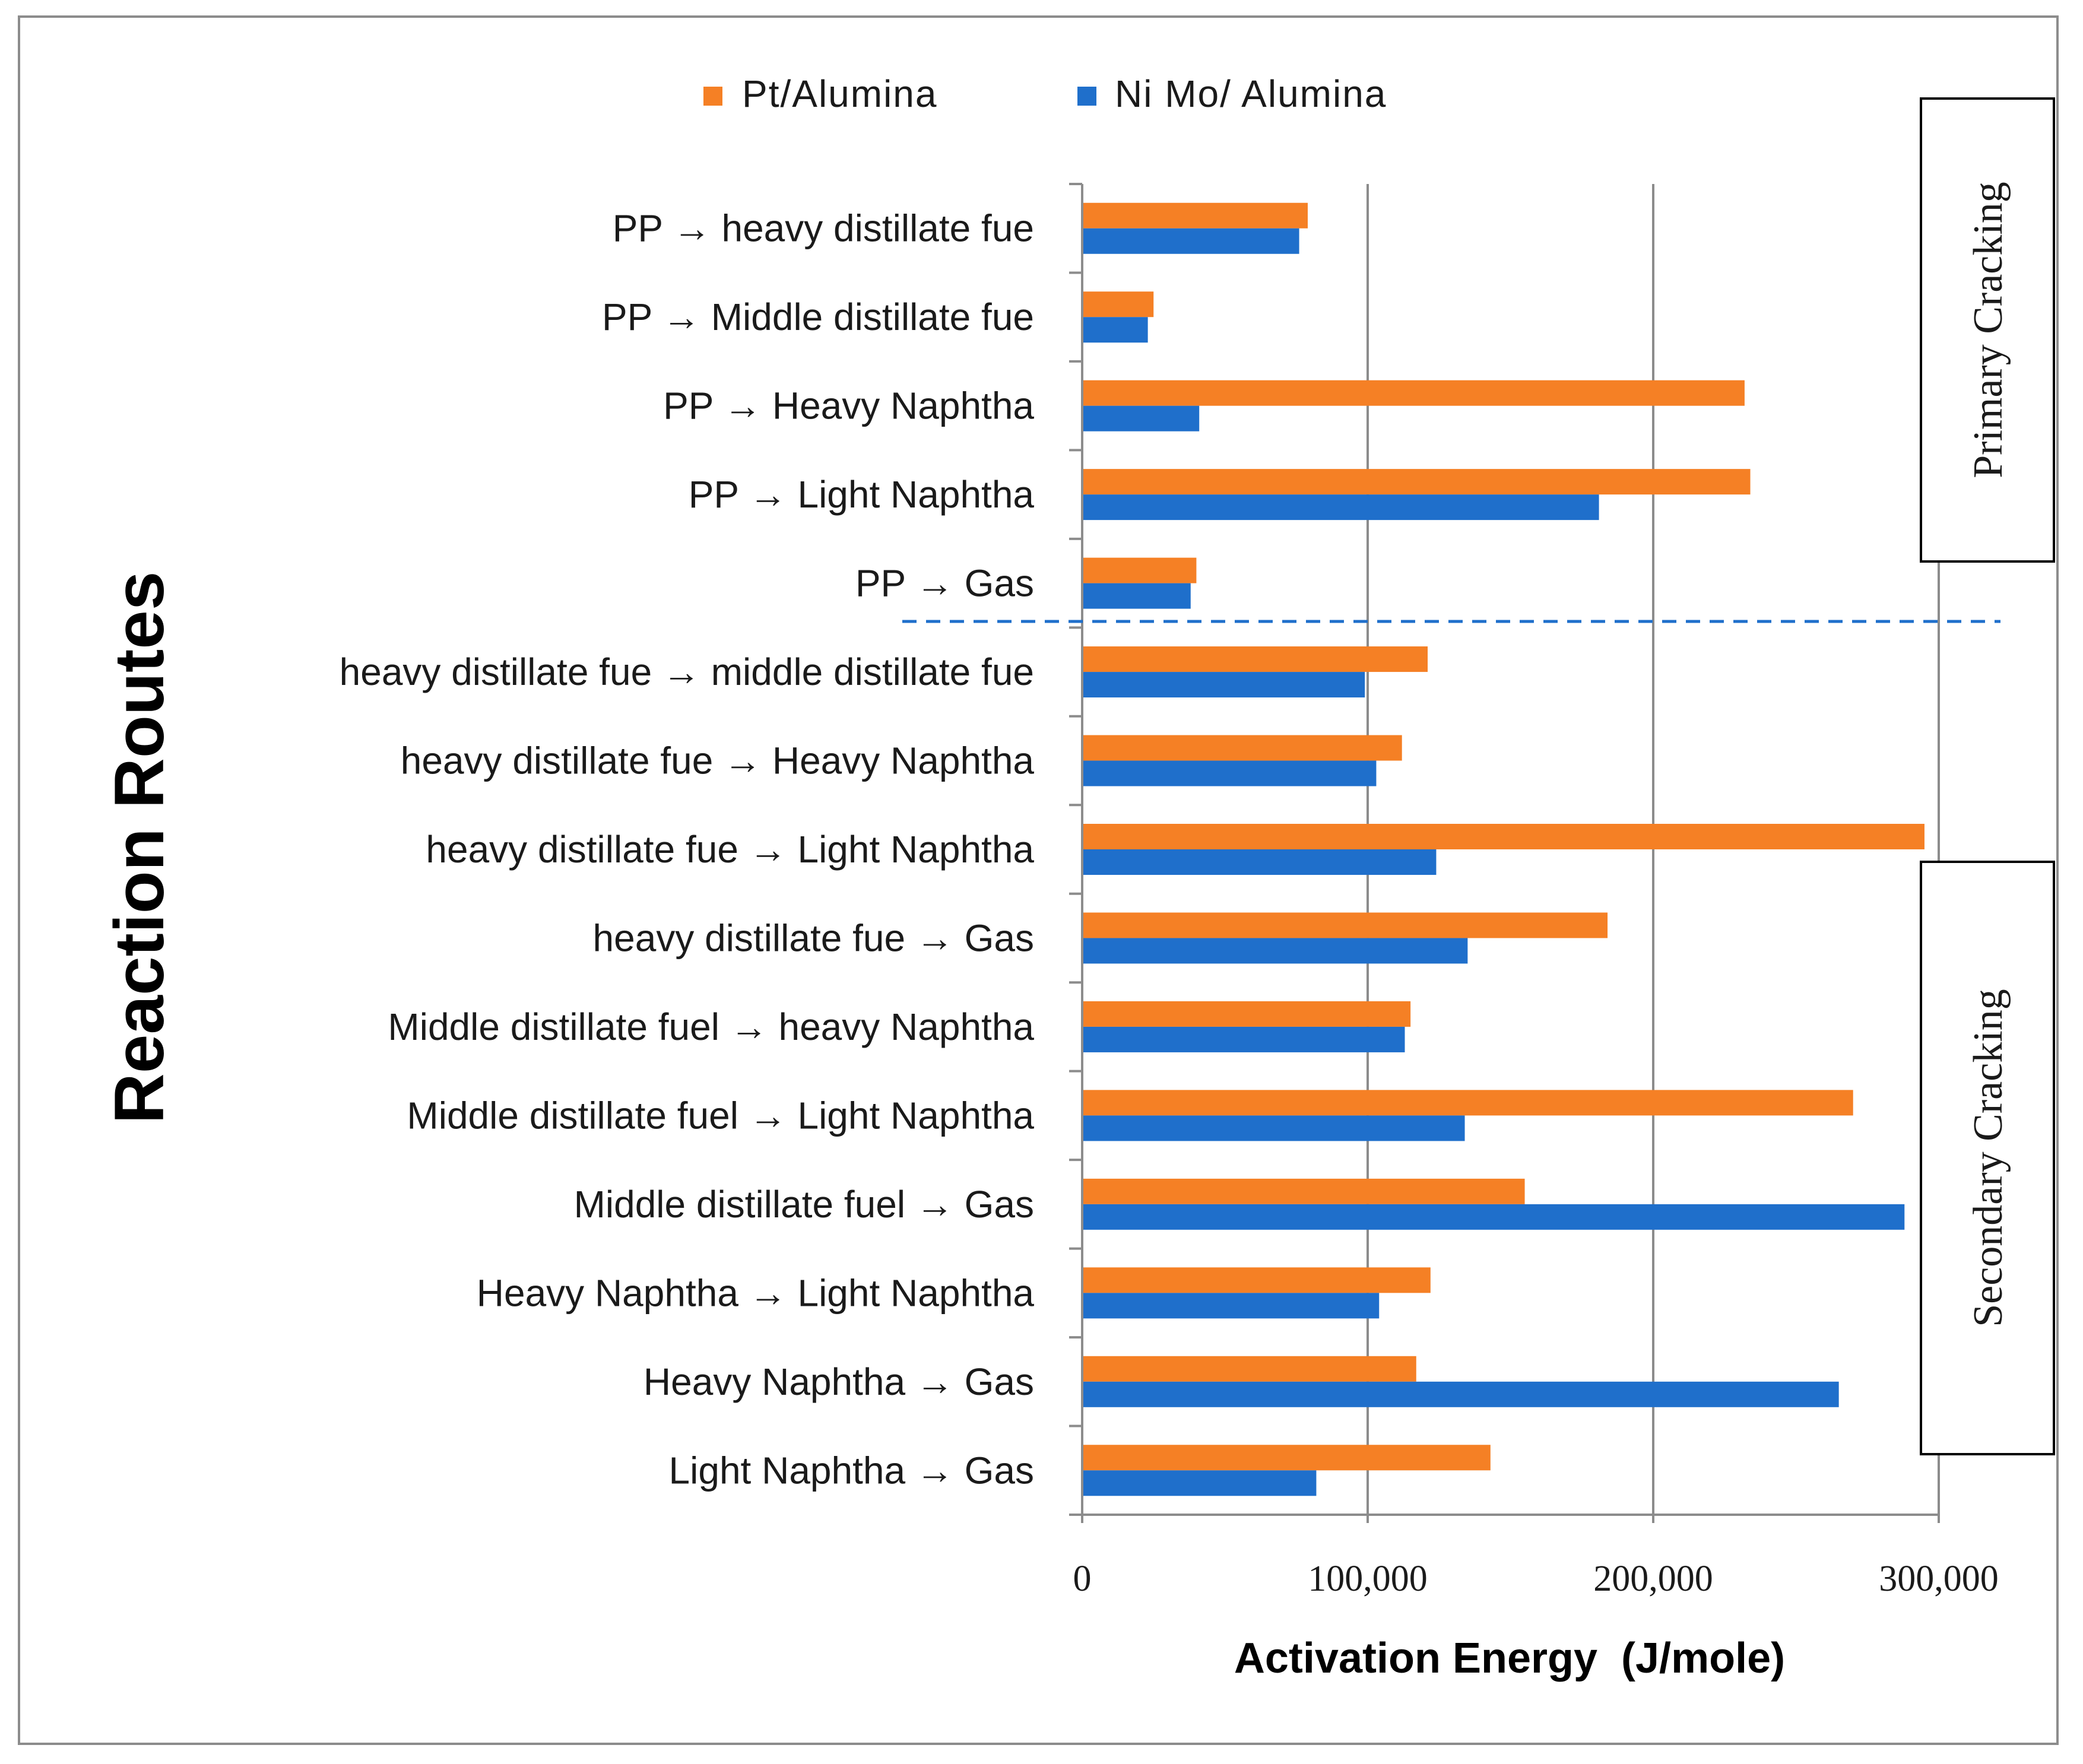 This screenshot has height=1764, width=2083. Describe the element at coordinates (838, 1381) in the screenshot. I see `category-label: Heavy Naphtha → Gas` at that location.